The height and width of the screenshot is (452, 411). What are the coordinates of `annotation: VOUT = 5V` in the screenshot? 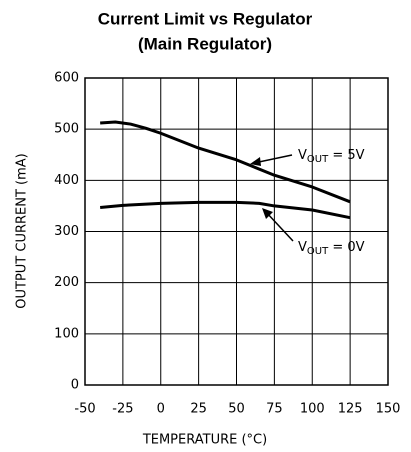 It's located at (331, 157).